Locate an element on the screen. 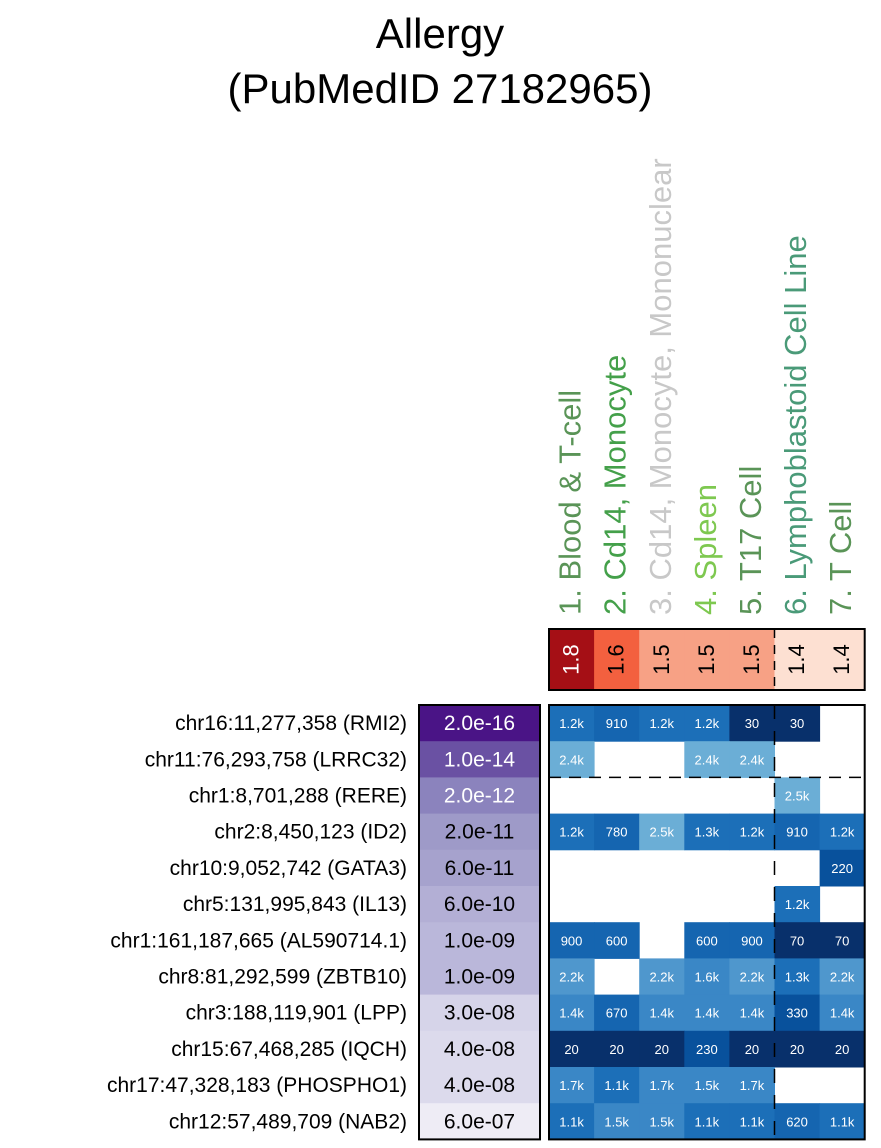 Image resolution: width=881 pixels, height=1148 pixels. locus-label: chr10:9,052,742 (GATA3) is located at coordinates (288, 868).